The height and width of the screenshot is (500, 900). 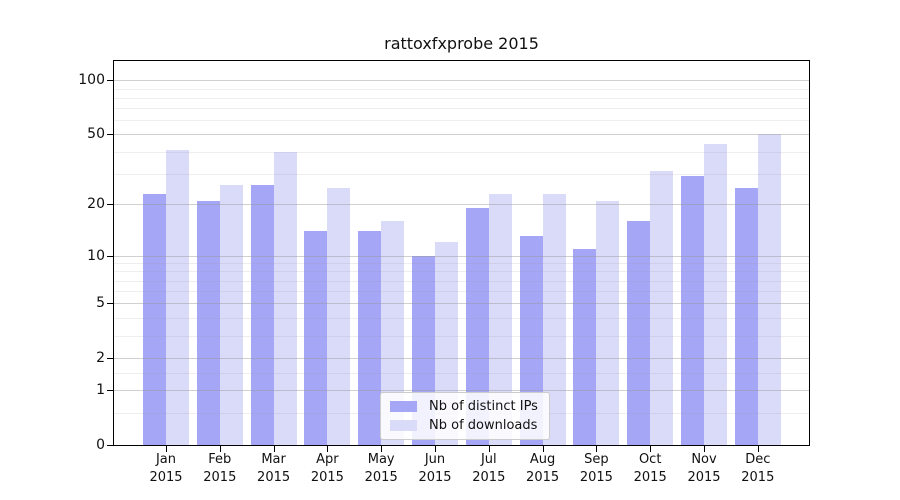 I want to click on legend-swatch-downloads, so click(x=403, y=425).